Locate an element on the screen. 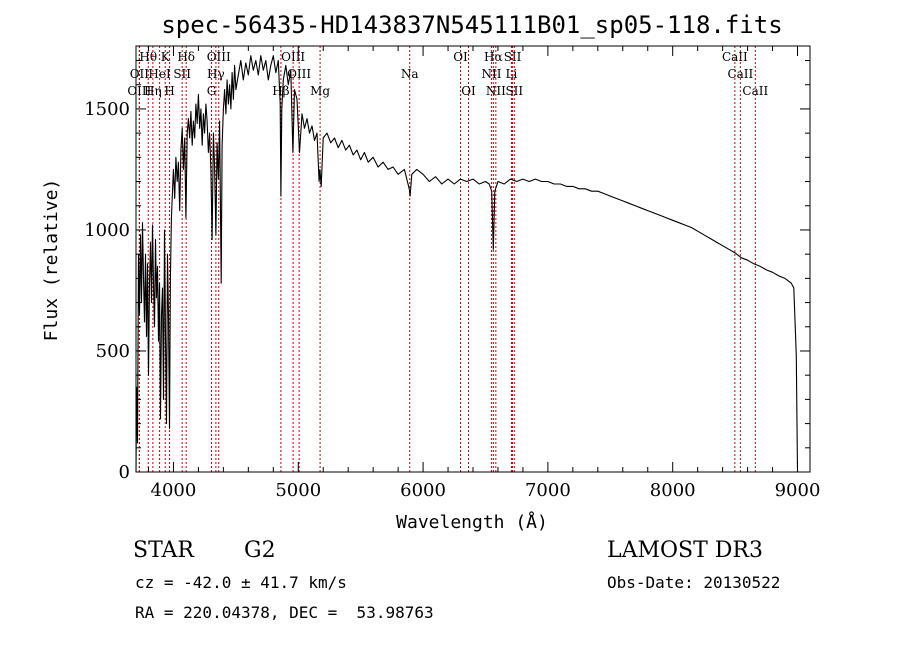 The height and width of the screenshot is (649, 900). marker-label-7: SII is located at coordinates (513, 57).